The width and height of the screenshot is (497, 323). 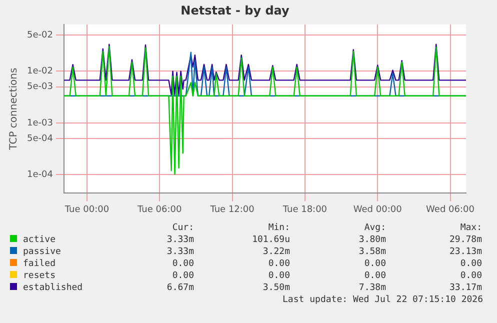 I want to click on x-tick-label: Tue 18:00, so click(x=305, y=209).